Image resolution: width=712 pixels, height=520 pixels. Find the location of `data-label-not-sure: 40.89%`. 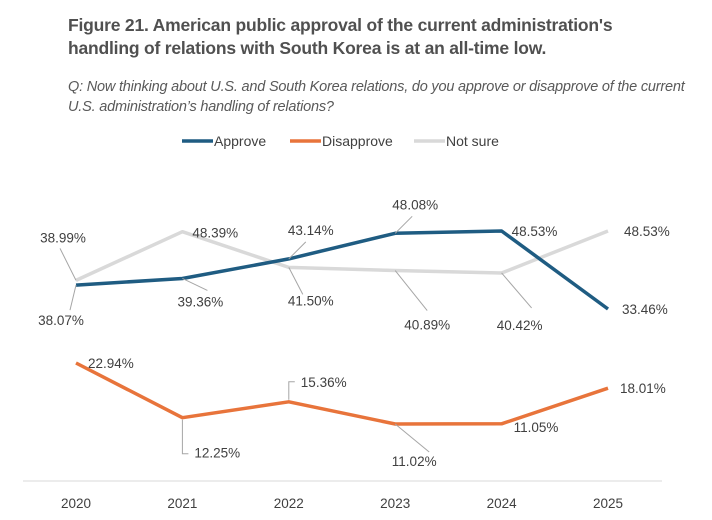

data-label-not-sure: 40.89% is located at coordinates (427, 325).